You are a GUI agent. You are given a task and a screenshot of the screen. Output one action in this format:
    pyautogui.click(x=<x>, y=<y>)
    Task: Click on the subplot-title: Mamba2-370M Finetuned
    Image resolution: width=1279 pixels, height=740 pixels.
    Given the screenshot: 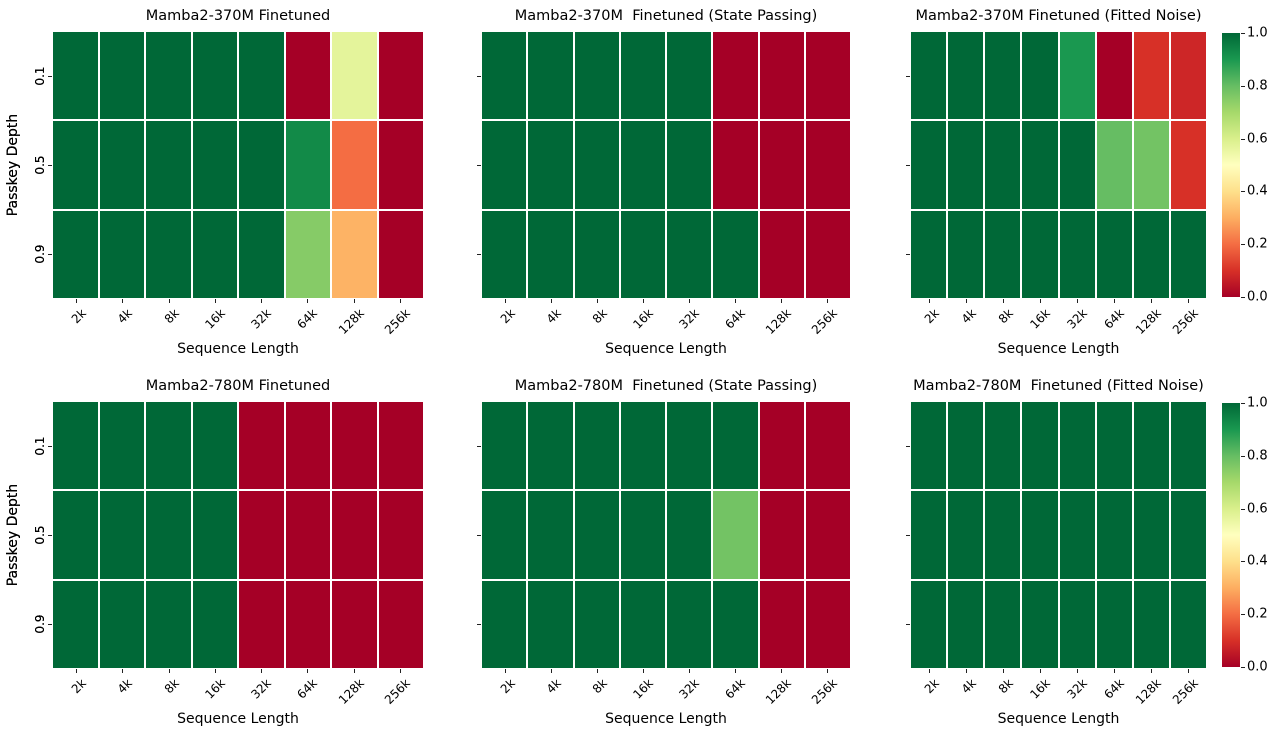 What is the action you would take?
    pyautogui.click(x=238, y=16)
    